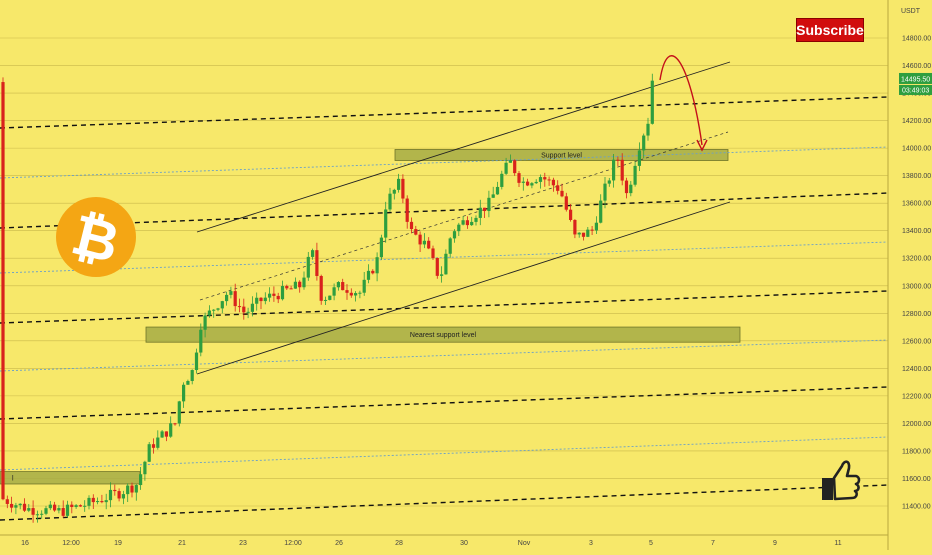 This screenshot has height=555, width=932. I want to click on y-tick-label: 13600.00, so click(916, 204).